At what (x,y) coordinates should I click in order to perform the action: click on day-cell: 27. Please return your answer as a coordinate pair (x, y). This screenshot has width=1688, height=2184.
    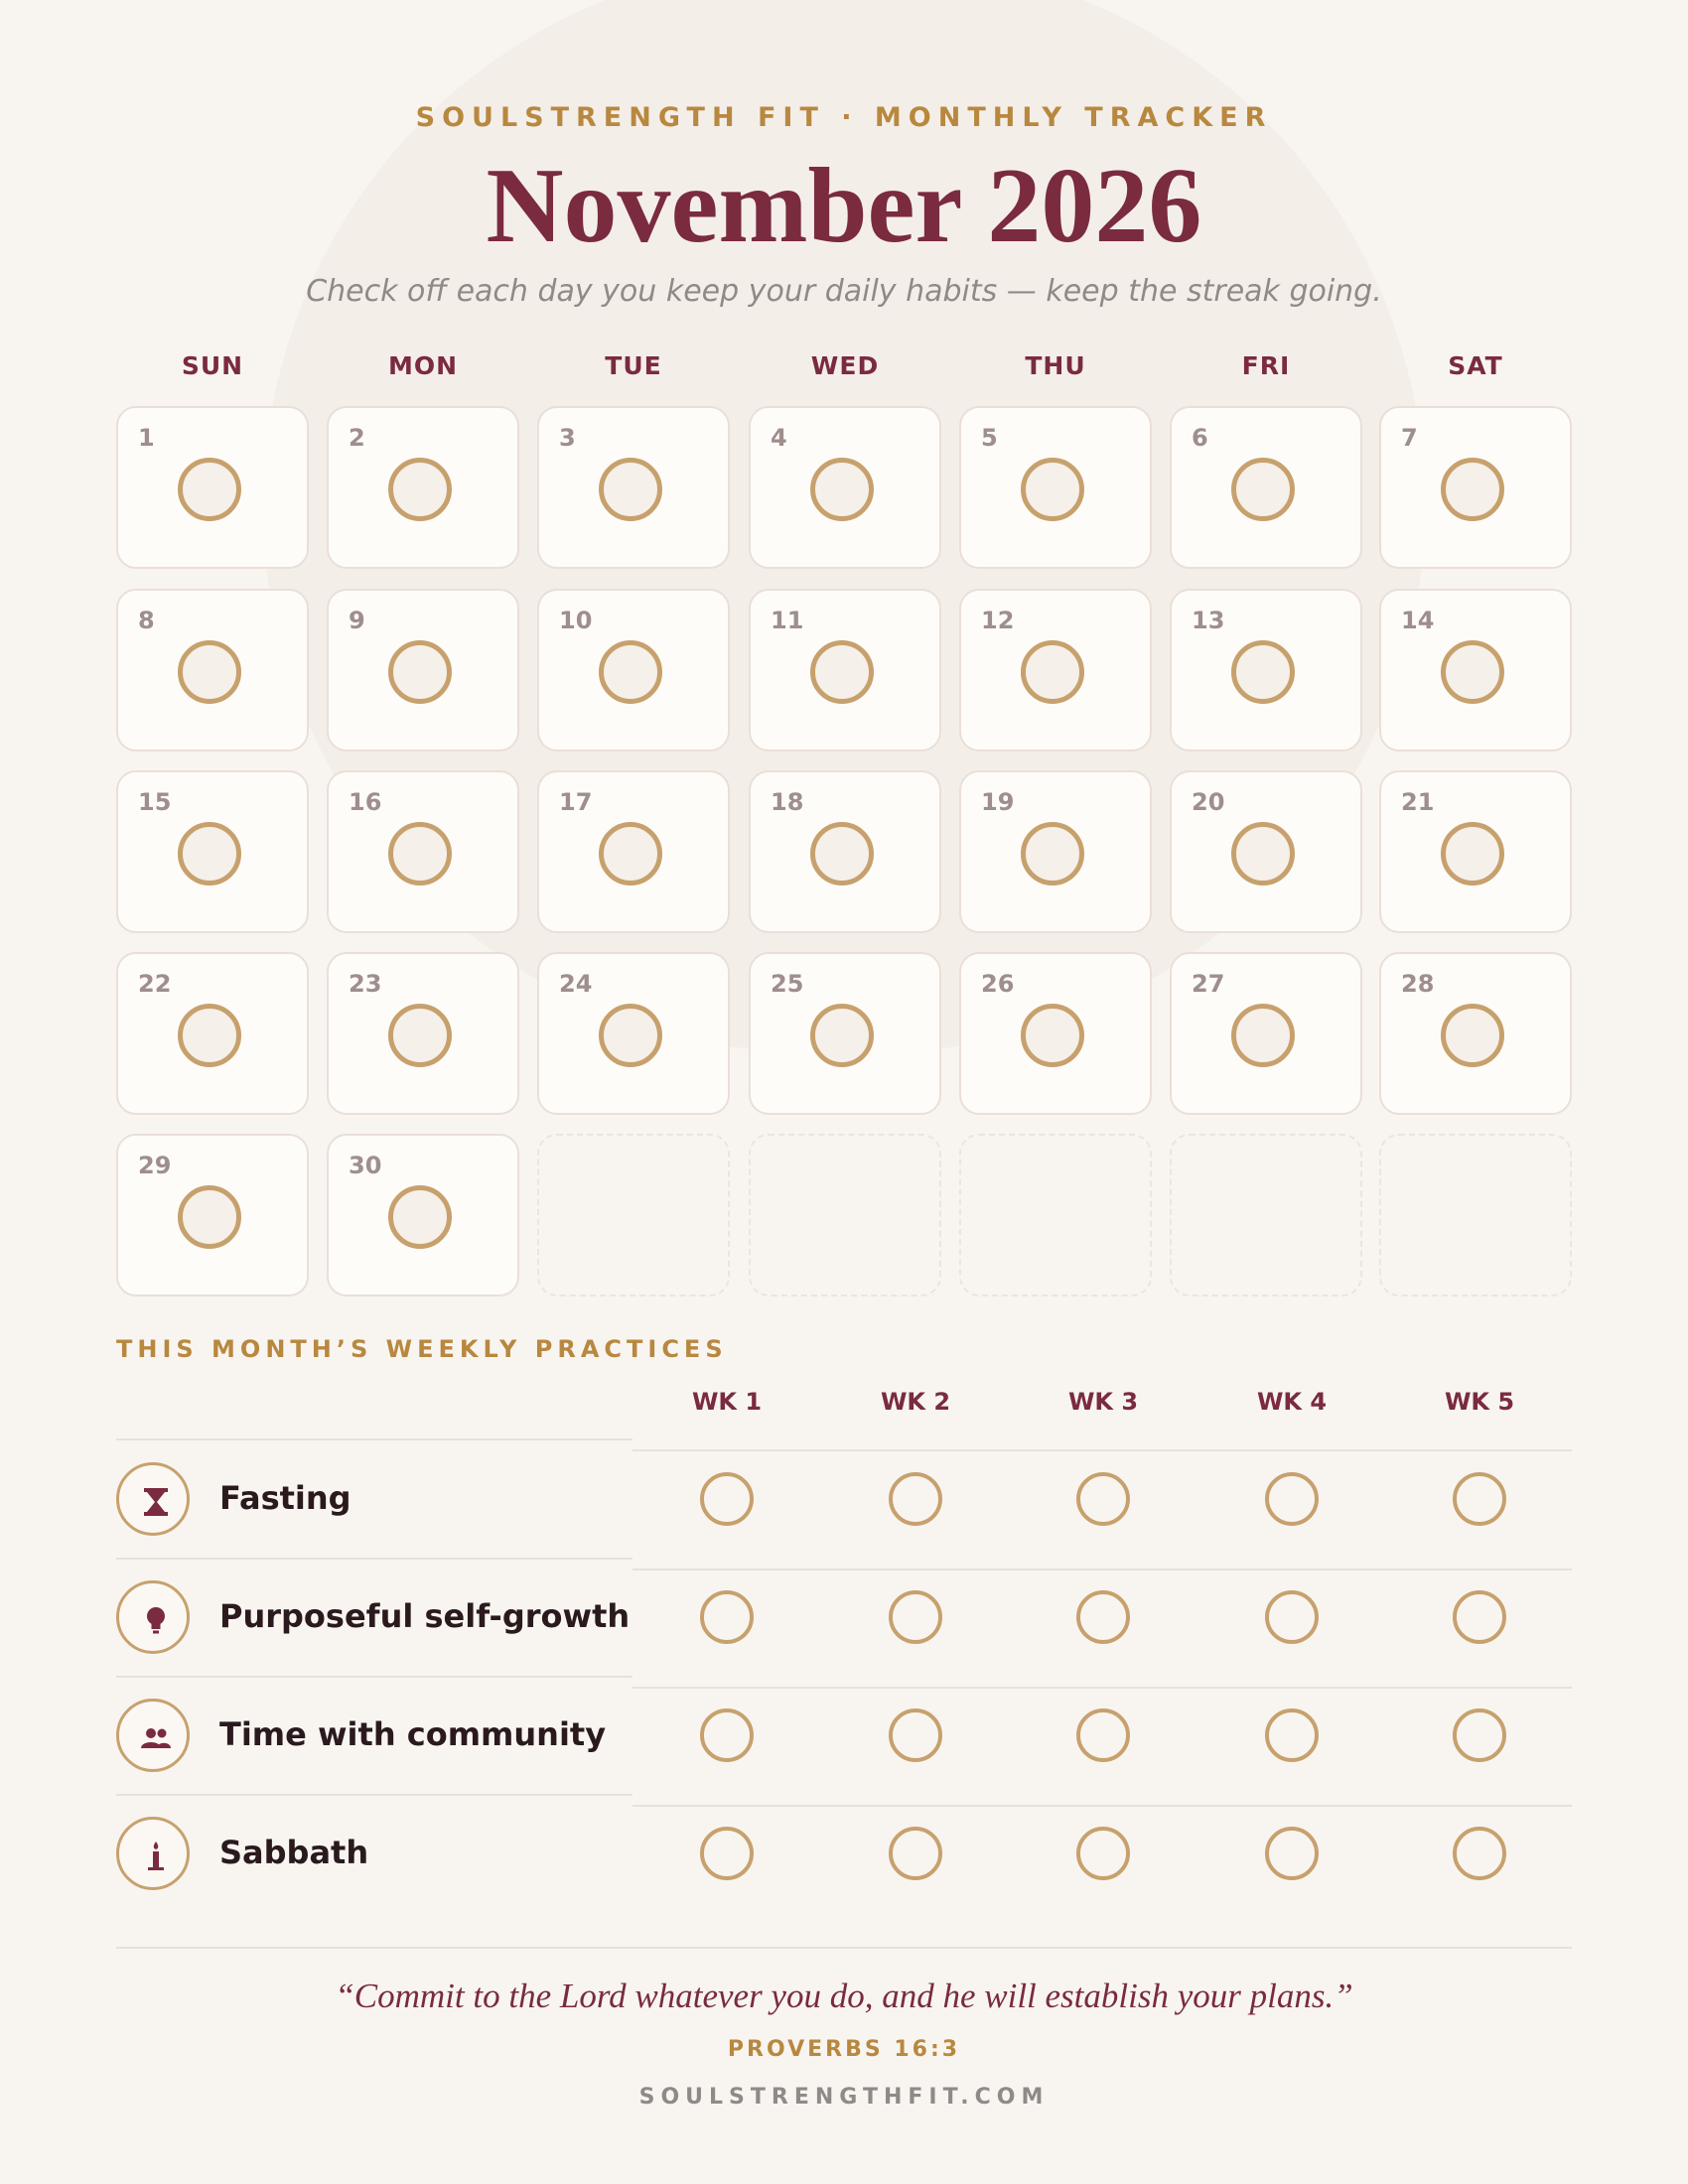
    Looking at the image, I should click on (1266, 1033).